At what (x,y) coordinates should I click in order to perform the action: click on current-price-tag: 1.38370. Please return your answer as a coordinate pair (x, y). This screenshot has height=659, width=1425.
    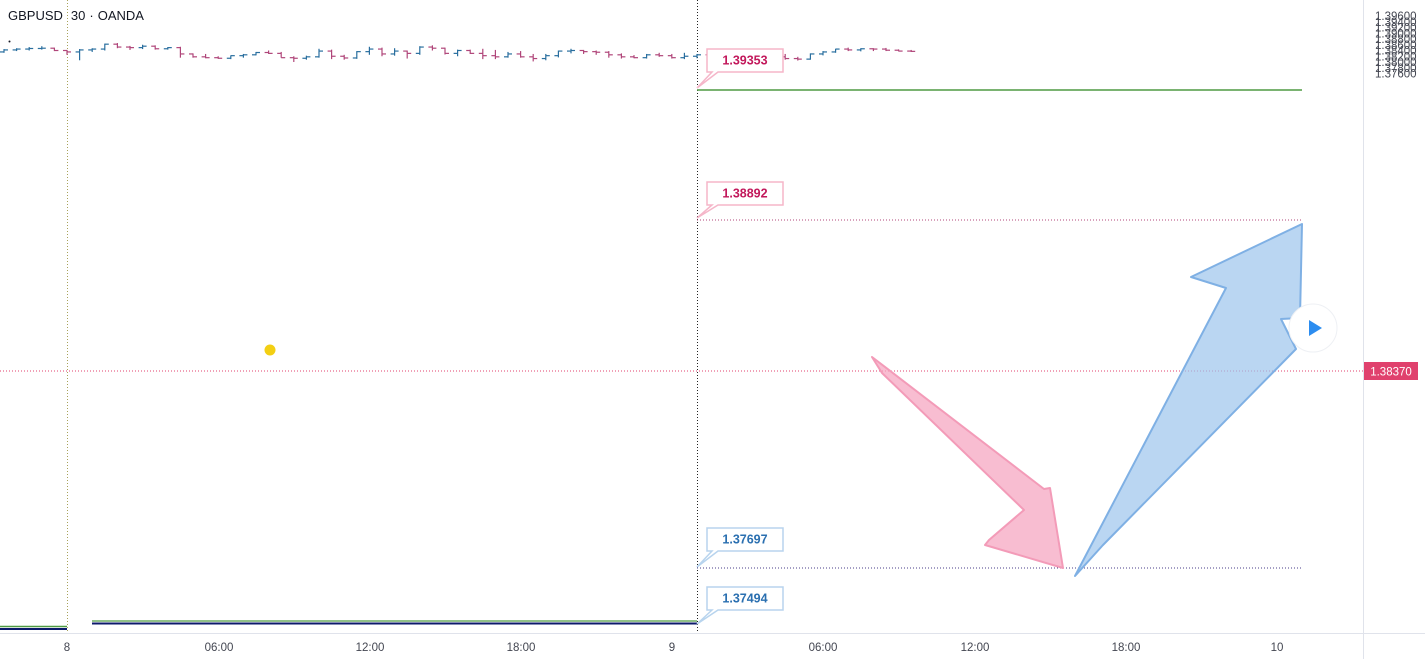
    Looking at the image, I should click on (1391, 371).